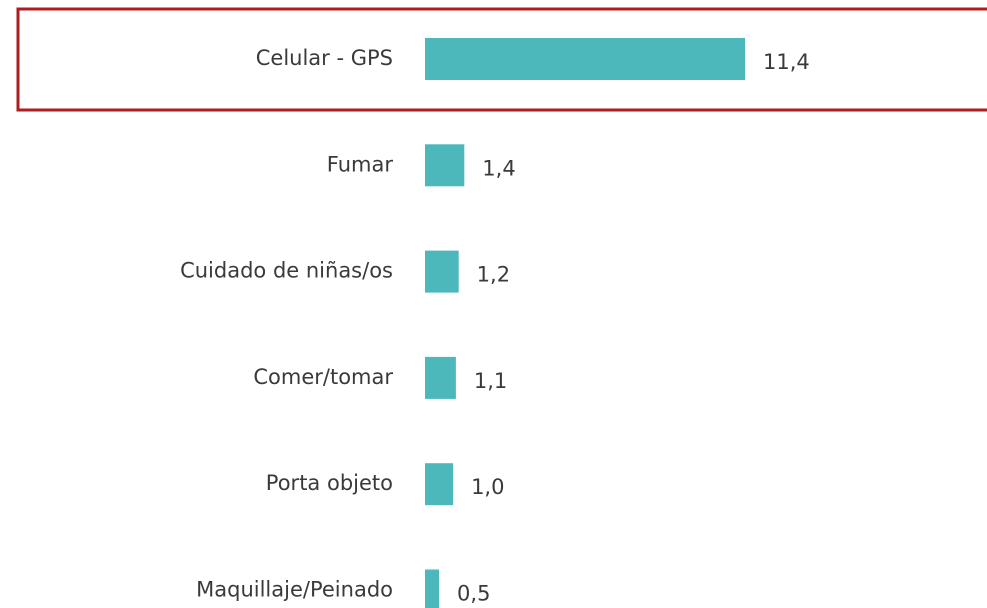 The height and width of the screenshot is (608, 987). I want to click on category-label: Maquillaje/Peinado, so click(294, 590).